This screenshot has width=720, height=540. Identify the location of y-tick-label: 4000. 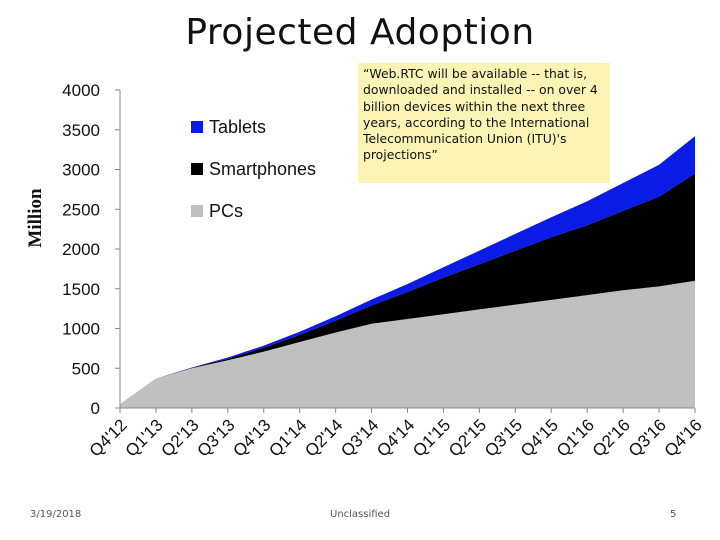
(81, 90).